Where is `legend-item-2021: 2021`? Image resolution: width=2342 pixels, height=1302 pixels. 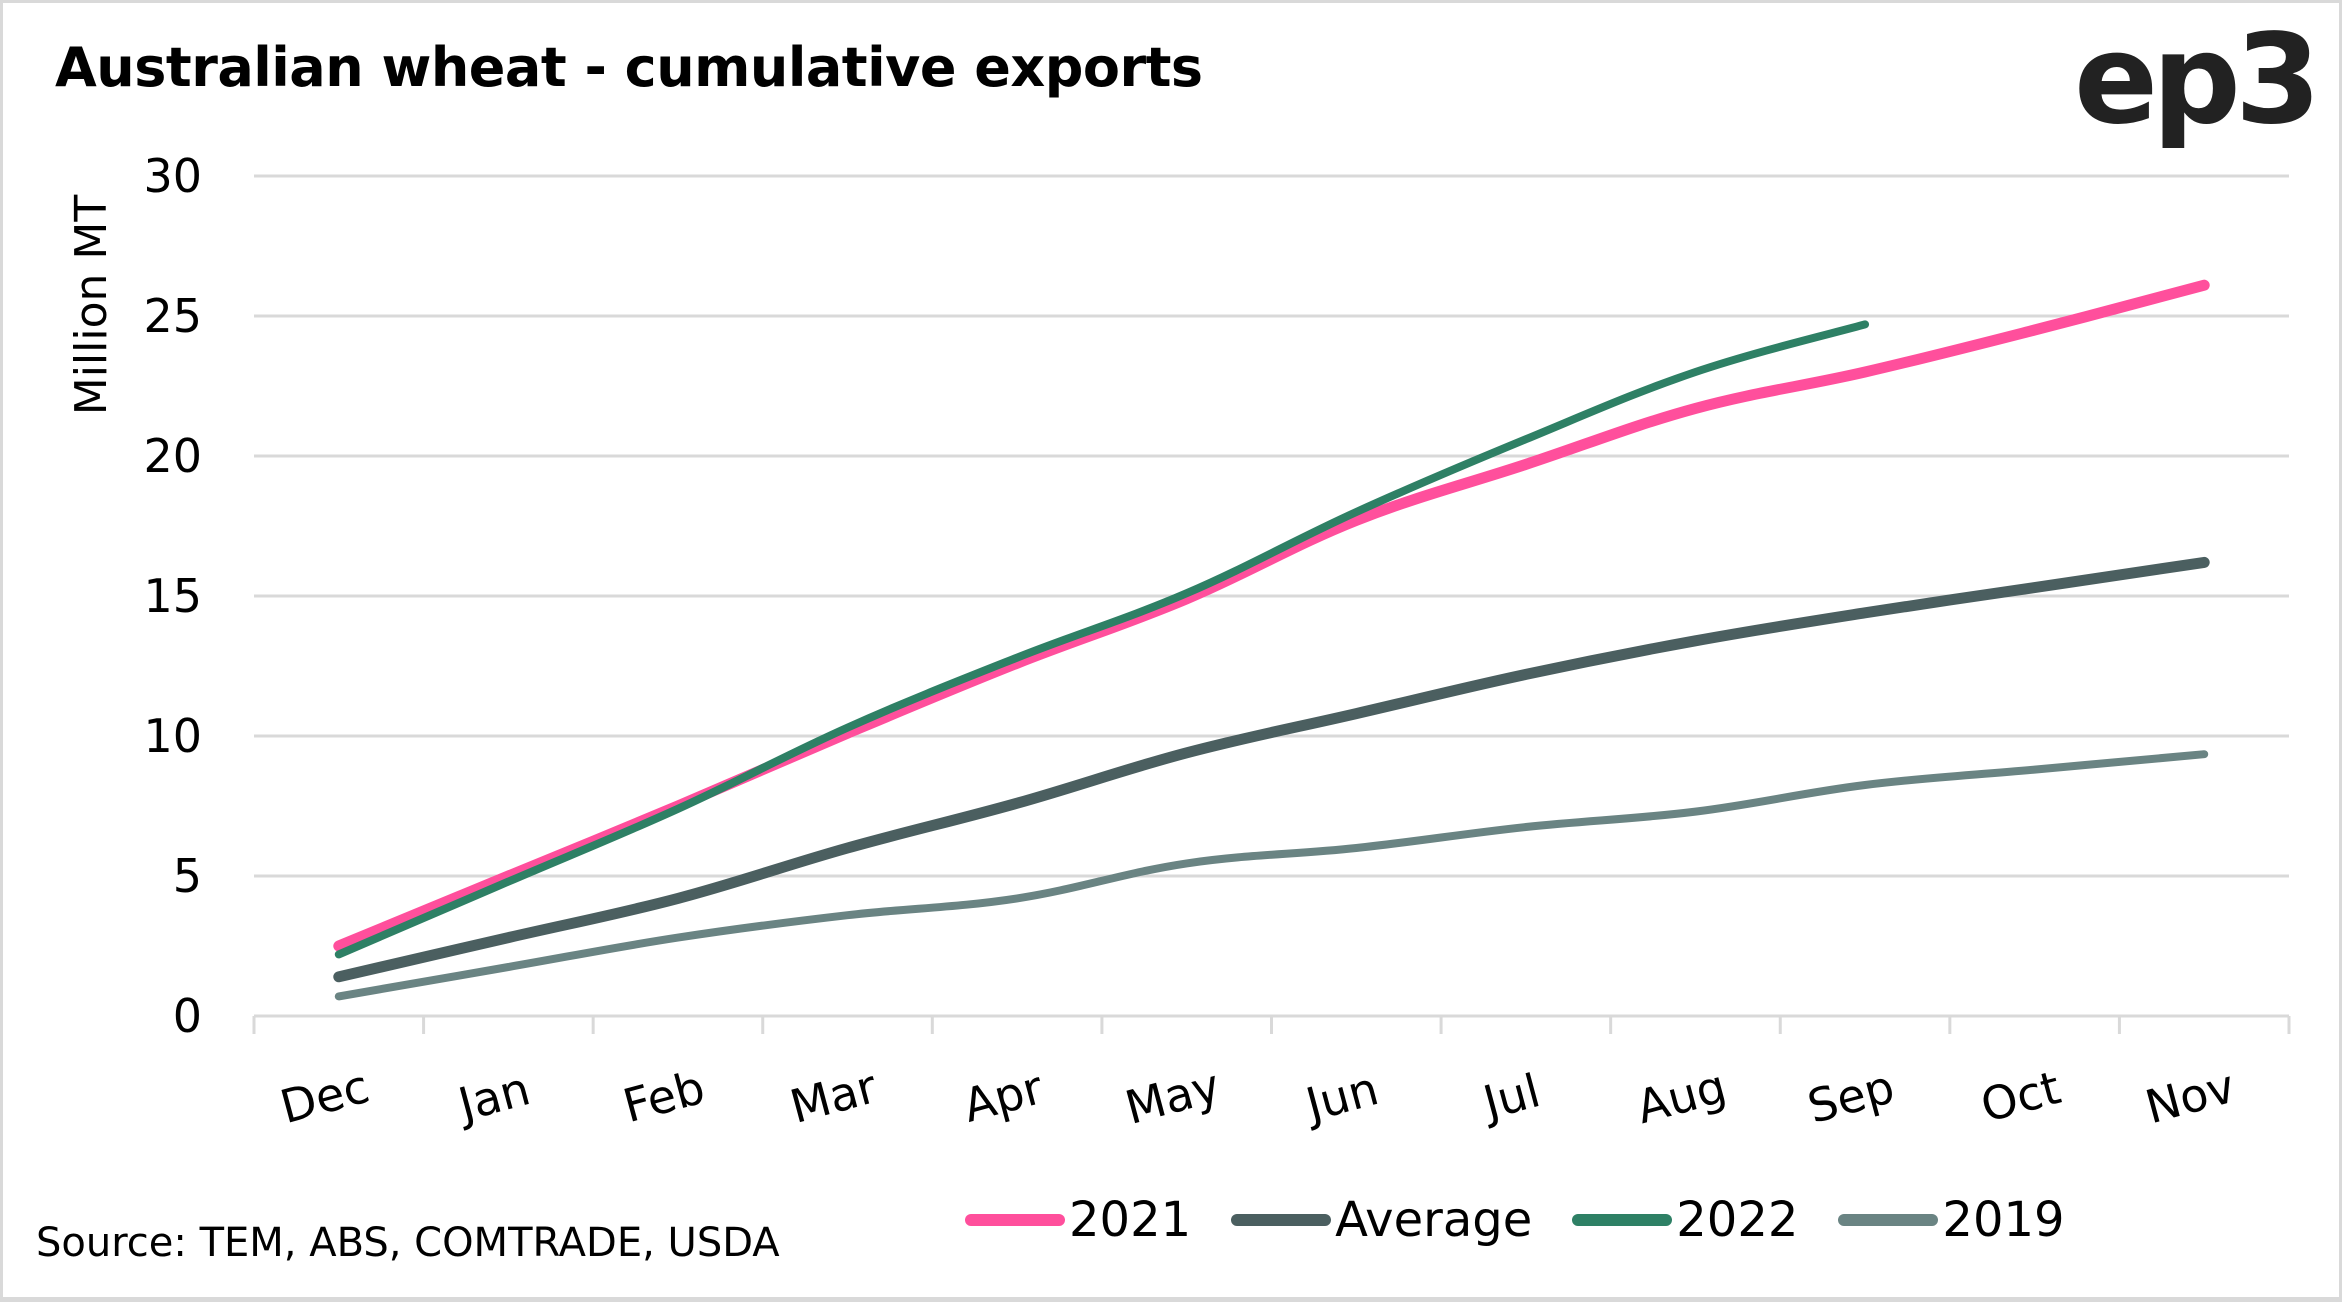
legend-item-2021: 2021 is located at coordinates (1078, 1220).